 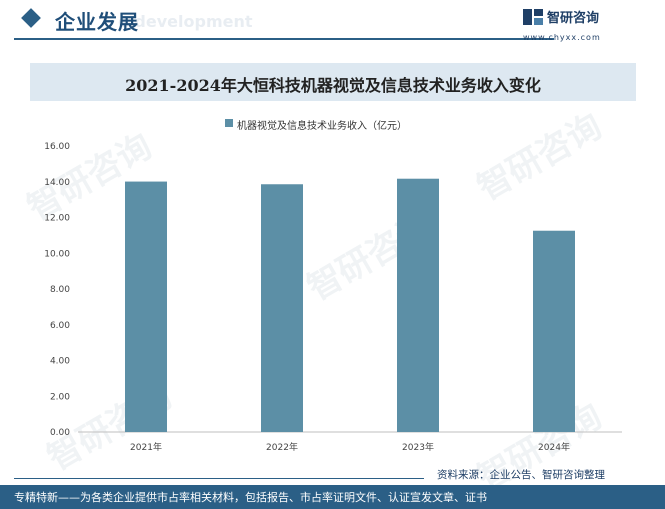 I want to click on source-note: 资料来源：企业公告、智研咨询整理, so click(x=521, y=475).